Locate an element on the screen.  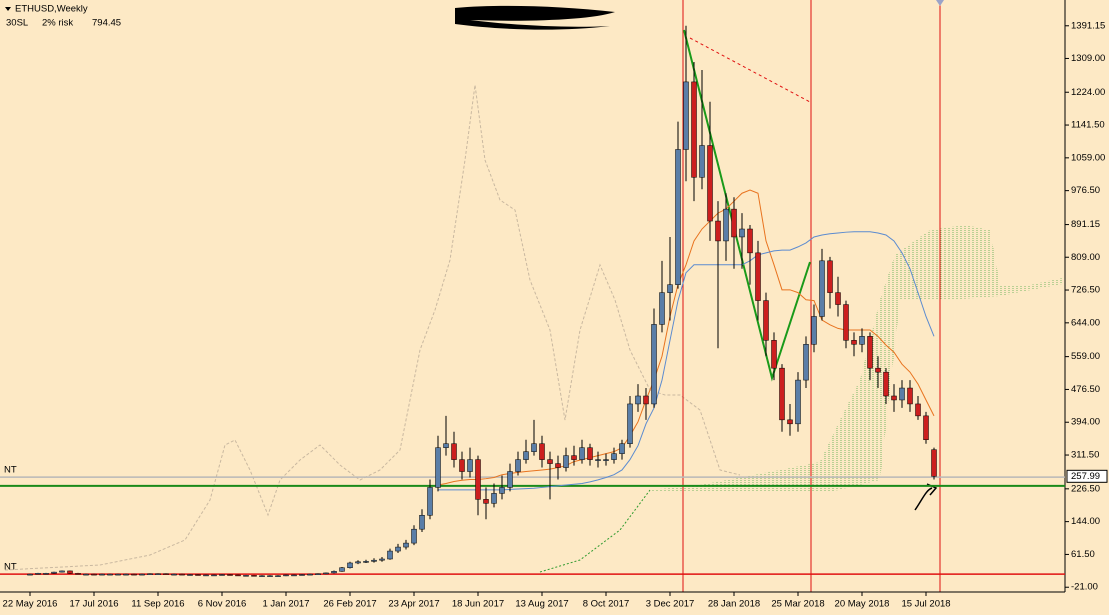
info: 794.45 is located at coordinates (106, 23).